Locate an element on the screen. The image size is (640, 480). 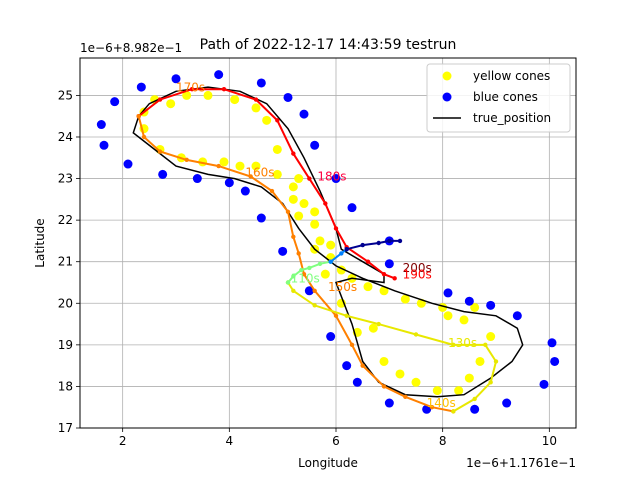
x-offset-label: 1e−6+1.1761e−1 is located at coordinates (521, 463).